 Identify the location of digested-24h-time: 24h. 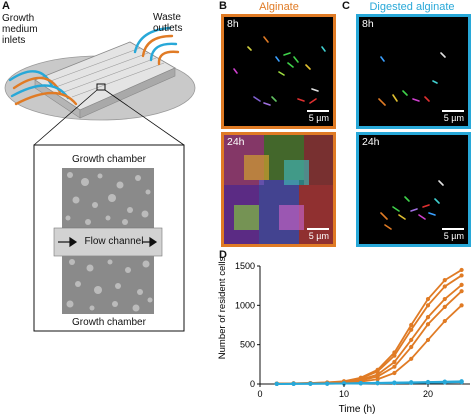
(371, 142).